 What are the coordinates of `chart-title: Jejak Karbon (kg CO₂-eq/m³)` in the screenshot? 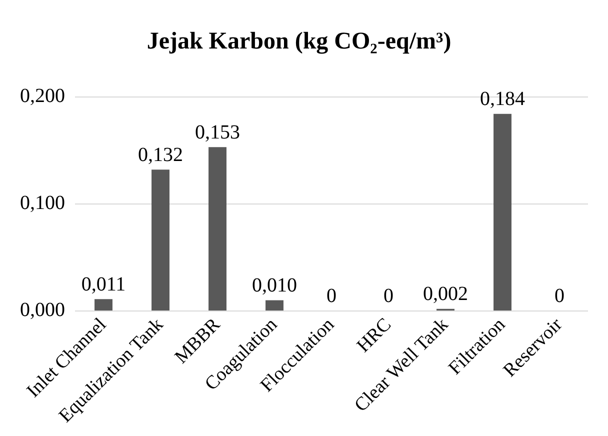 It's located at (299, 41).